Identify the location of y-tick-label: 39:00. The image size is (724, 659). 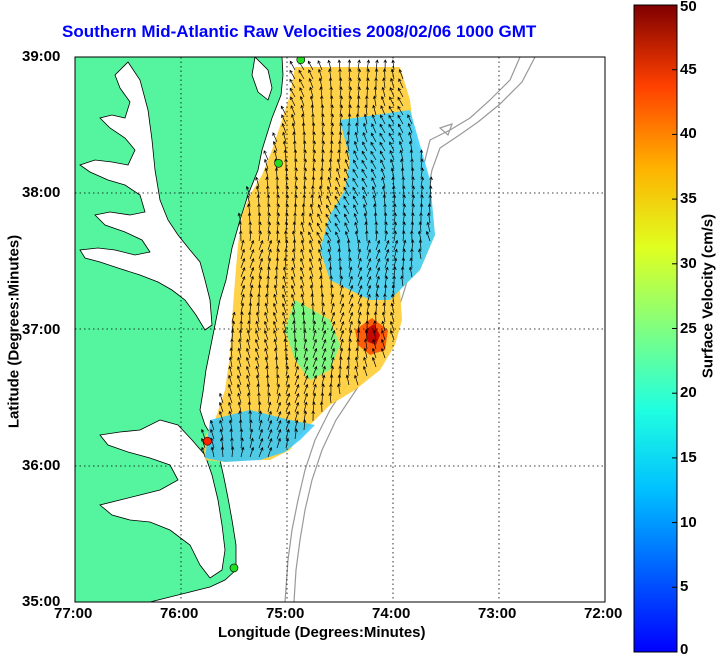
(41, 56).